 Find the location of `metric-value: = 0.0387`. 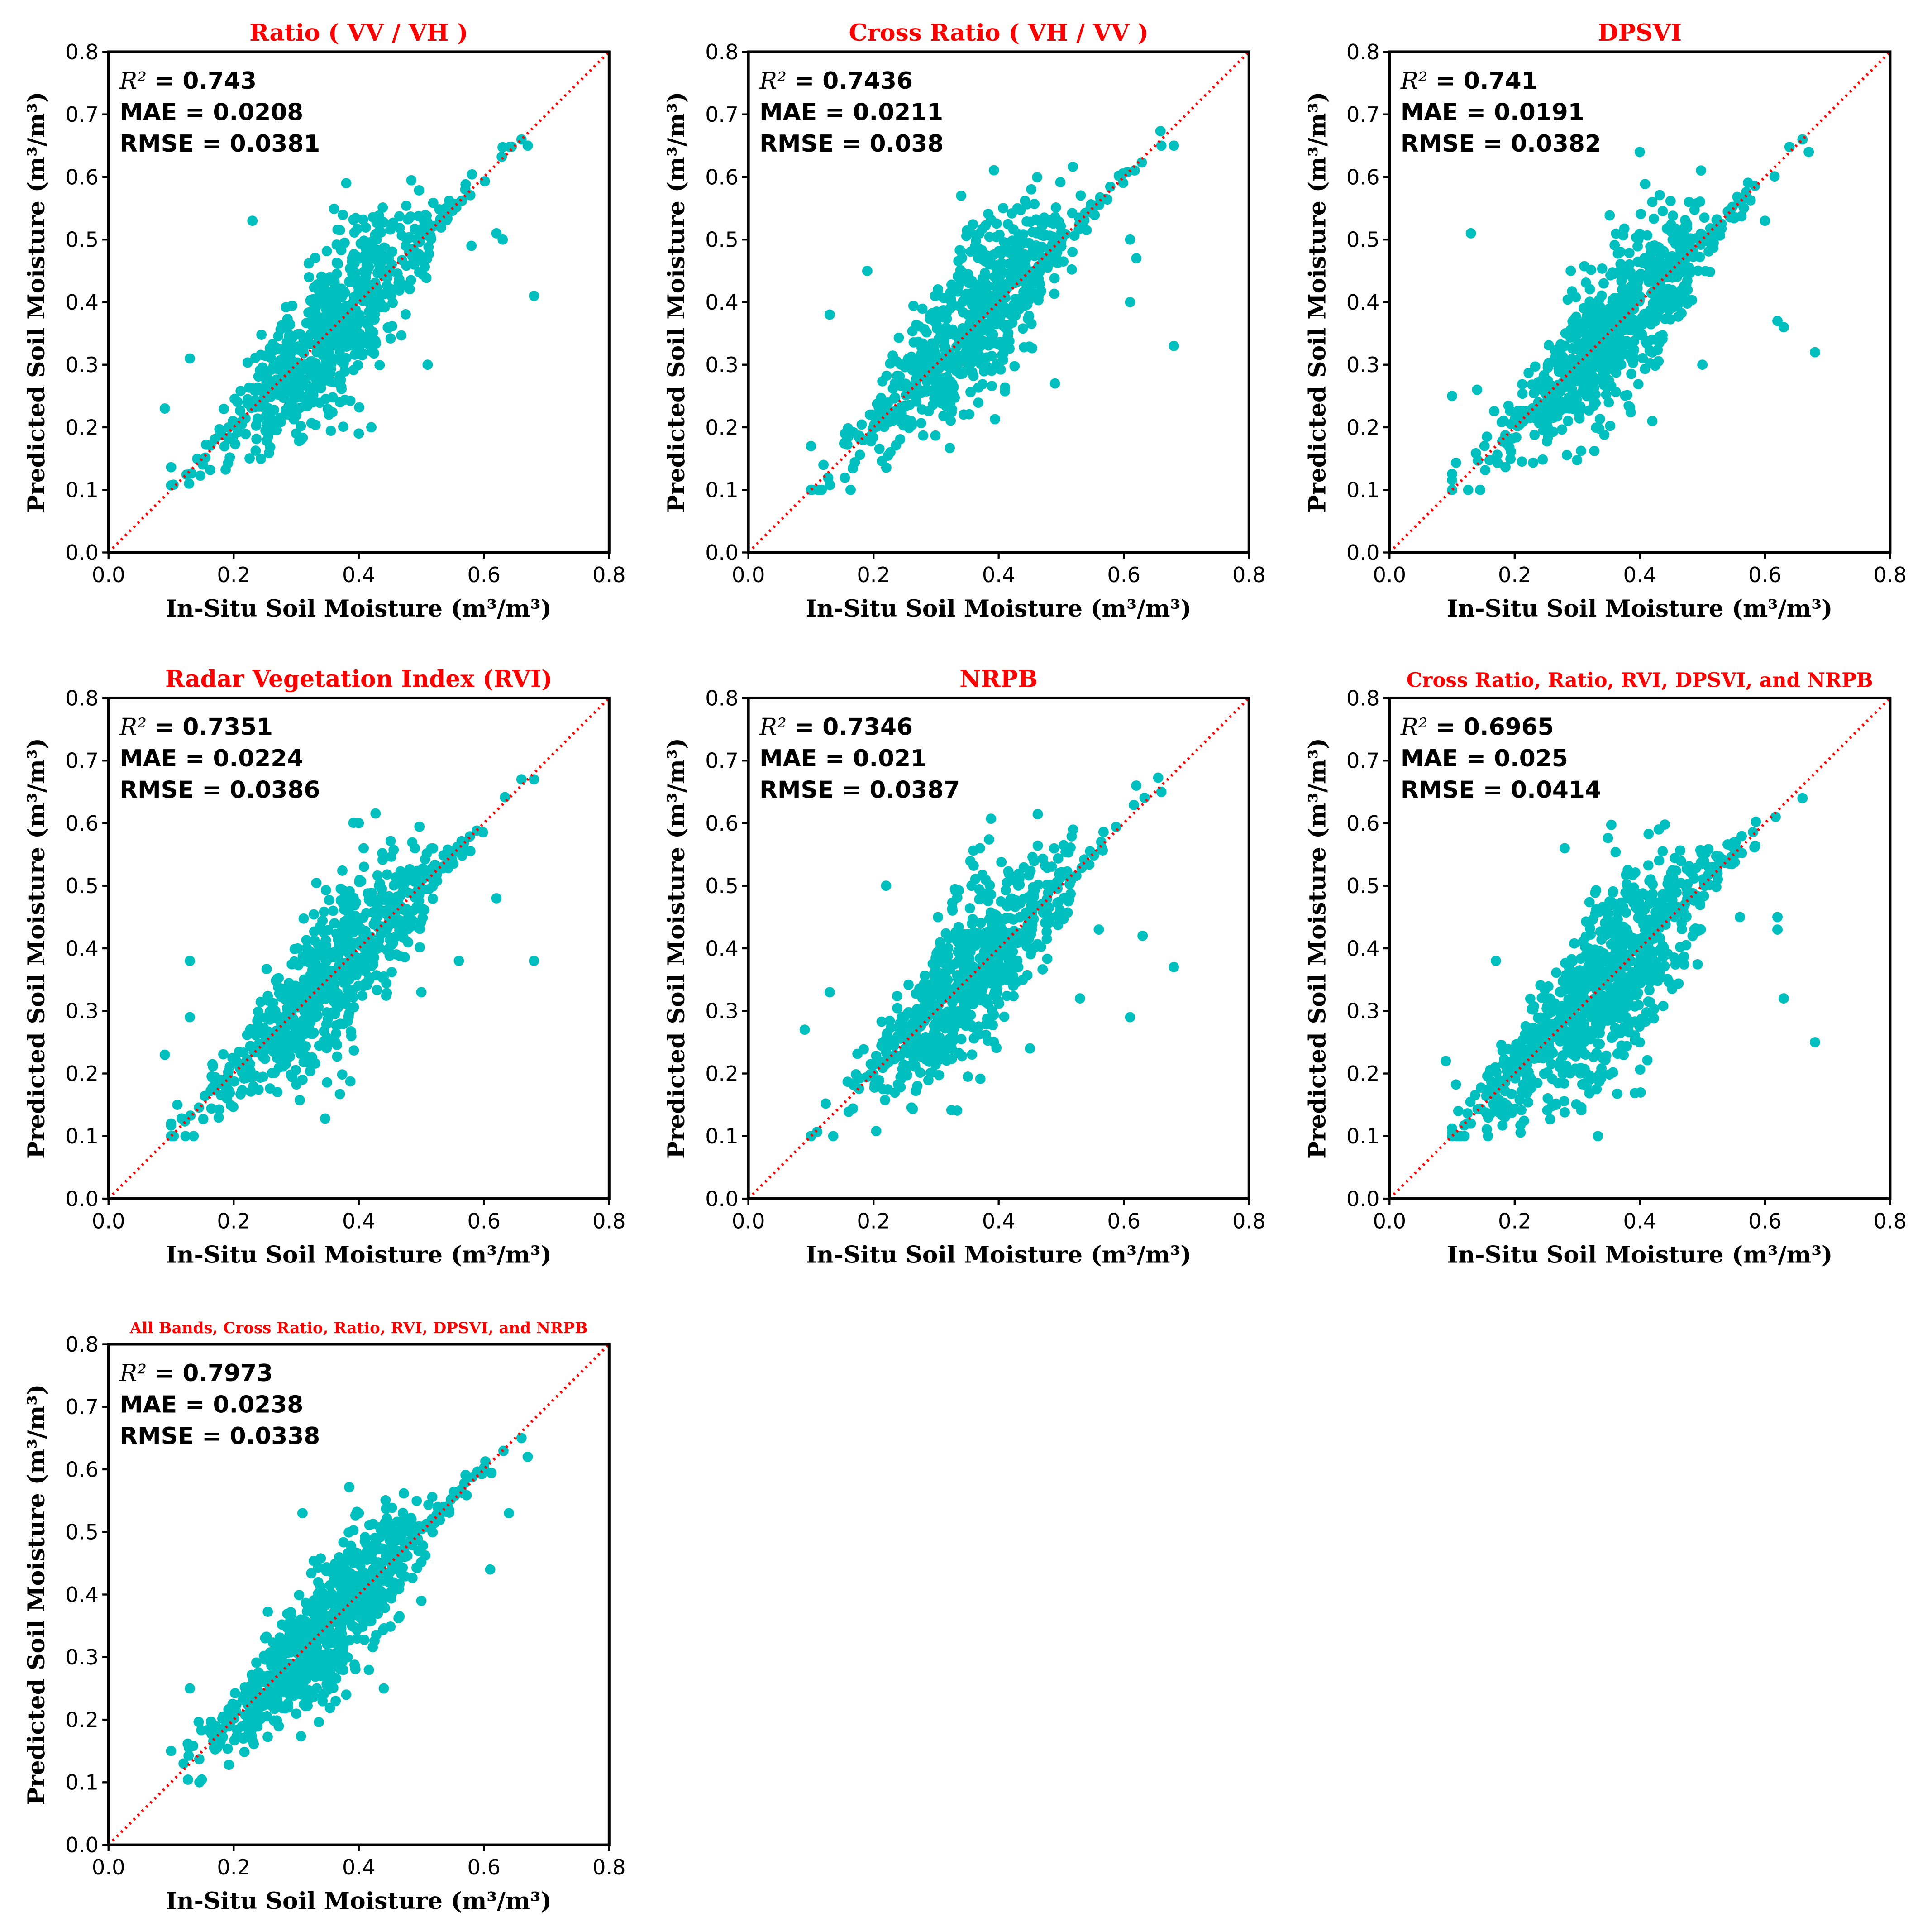

metric-value: = 0.0387 is located at coordinates (897, 790).